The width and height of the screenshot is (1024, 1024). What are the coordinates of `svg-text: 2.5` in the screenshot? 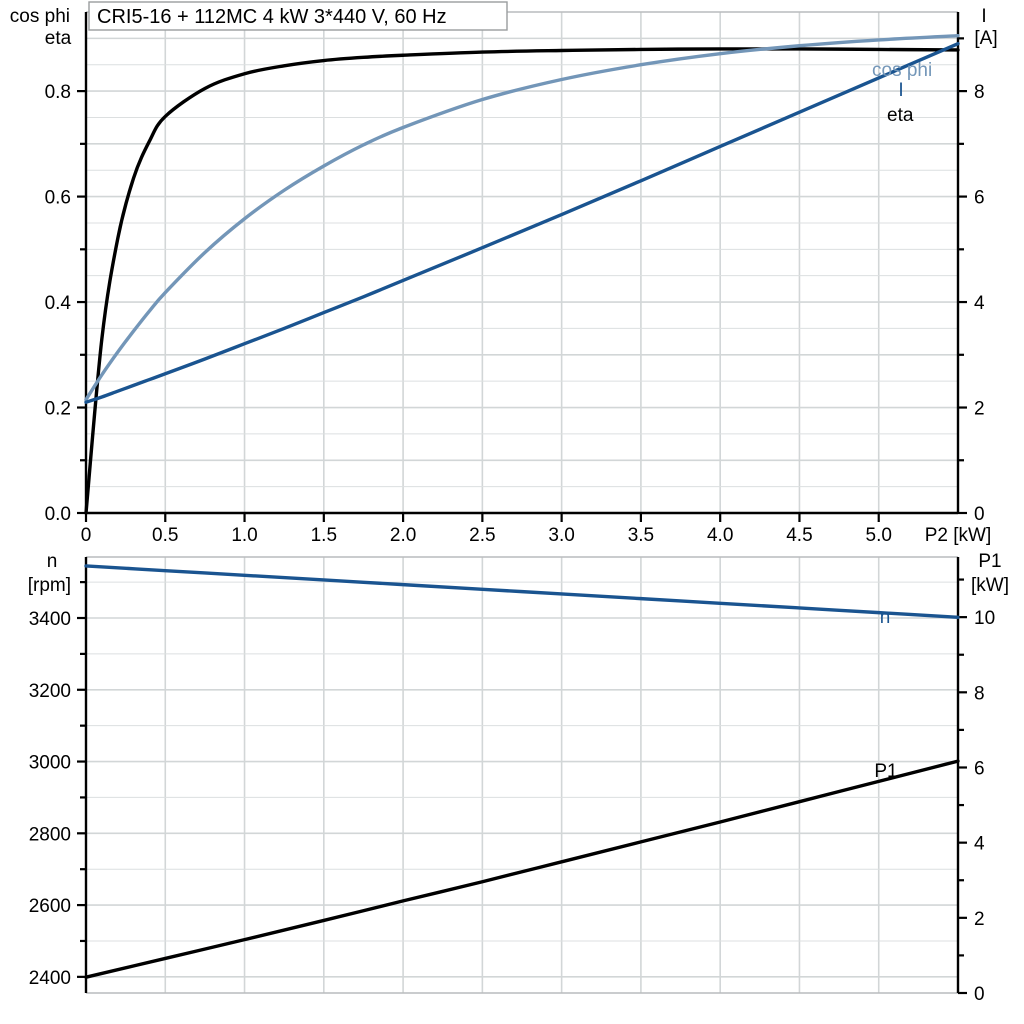 It's located at (482, 535).